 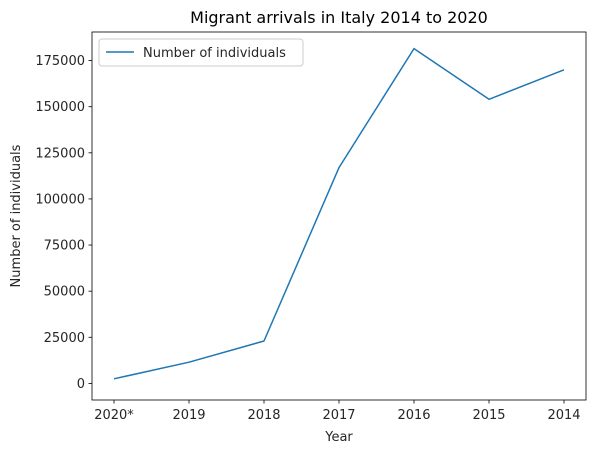 I want to click on x-axis: 2020* 2019 2018 2017 2016 2015 2014, so click(x=337, y=411).